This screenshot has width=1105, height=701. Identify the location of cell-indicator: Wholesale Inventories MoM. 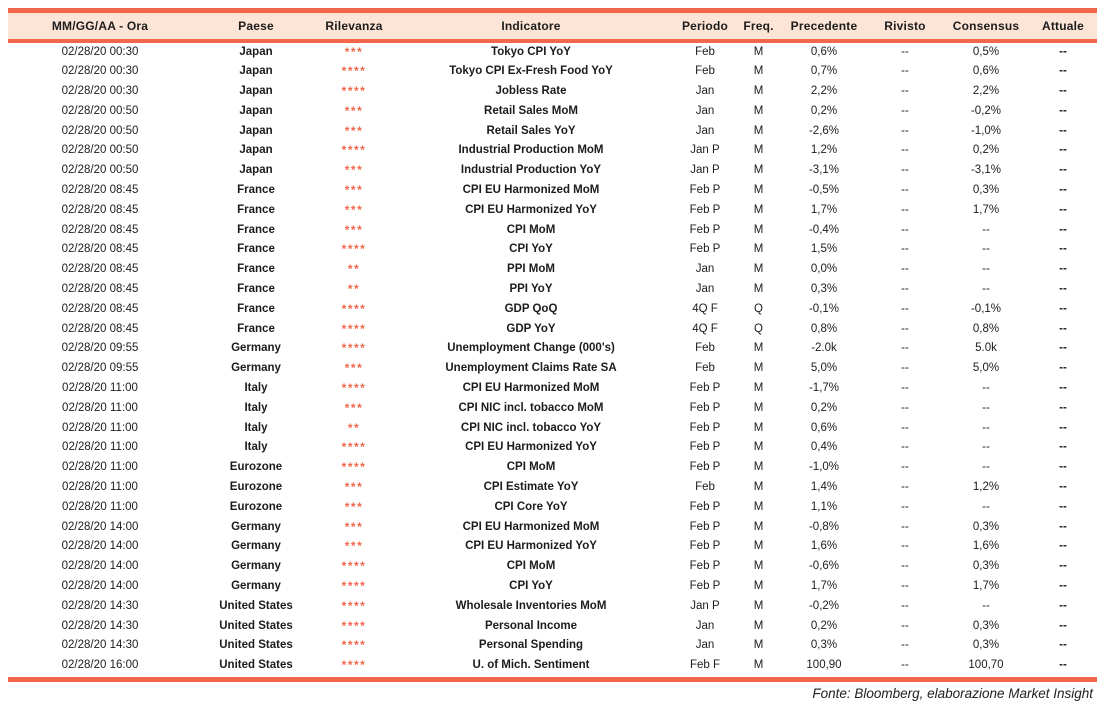
(531, 605).